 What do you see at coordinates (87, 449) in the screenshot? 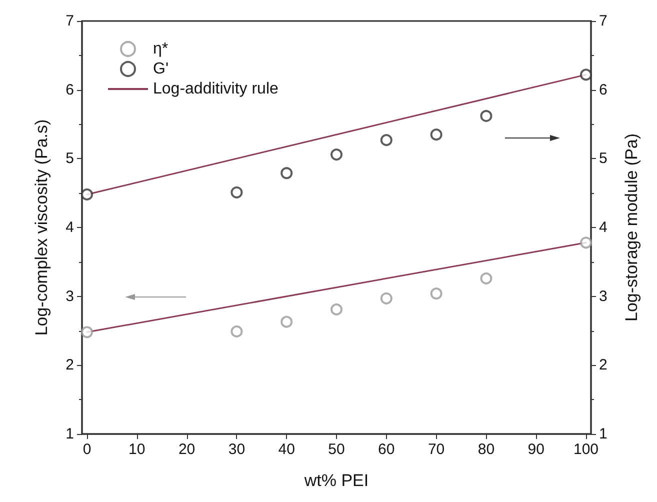
I see `x-tick-label: 0` at bounding box center [87, 449].